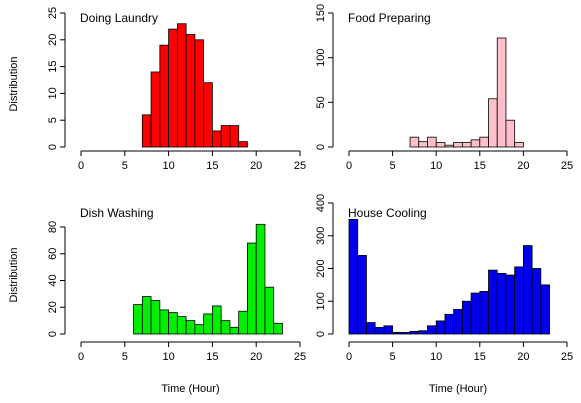 The image size is (581, 403). Describe the element at coordinates (321, 268) in the screenshot. I see `y-tick-label: 200` at that location.